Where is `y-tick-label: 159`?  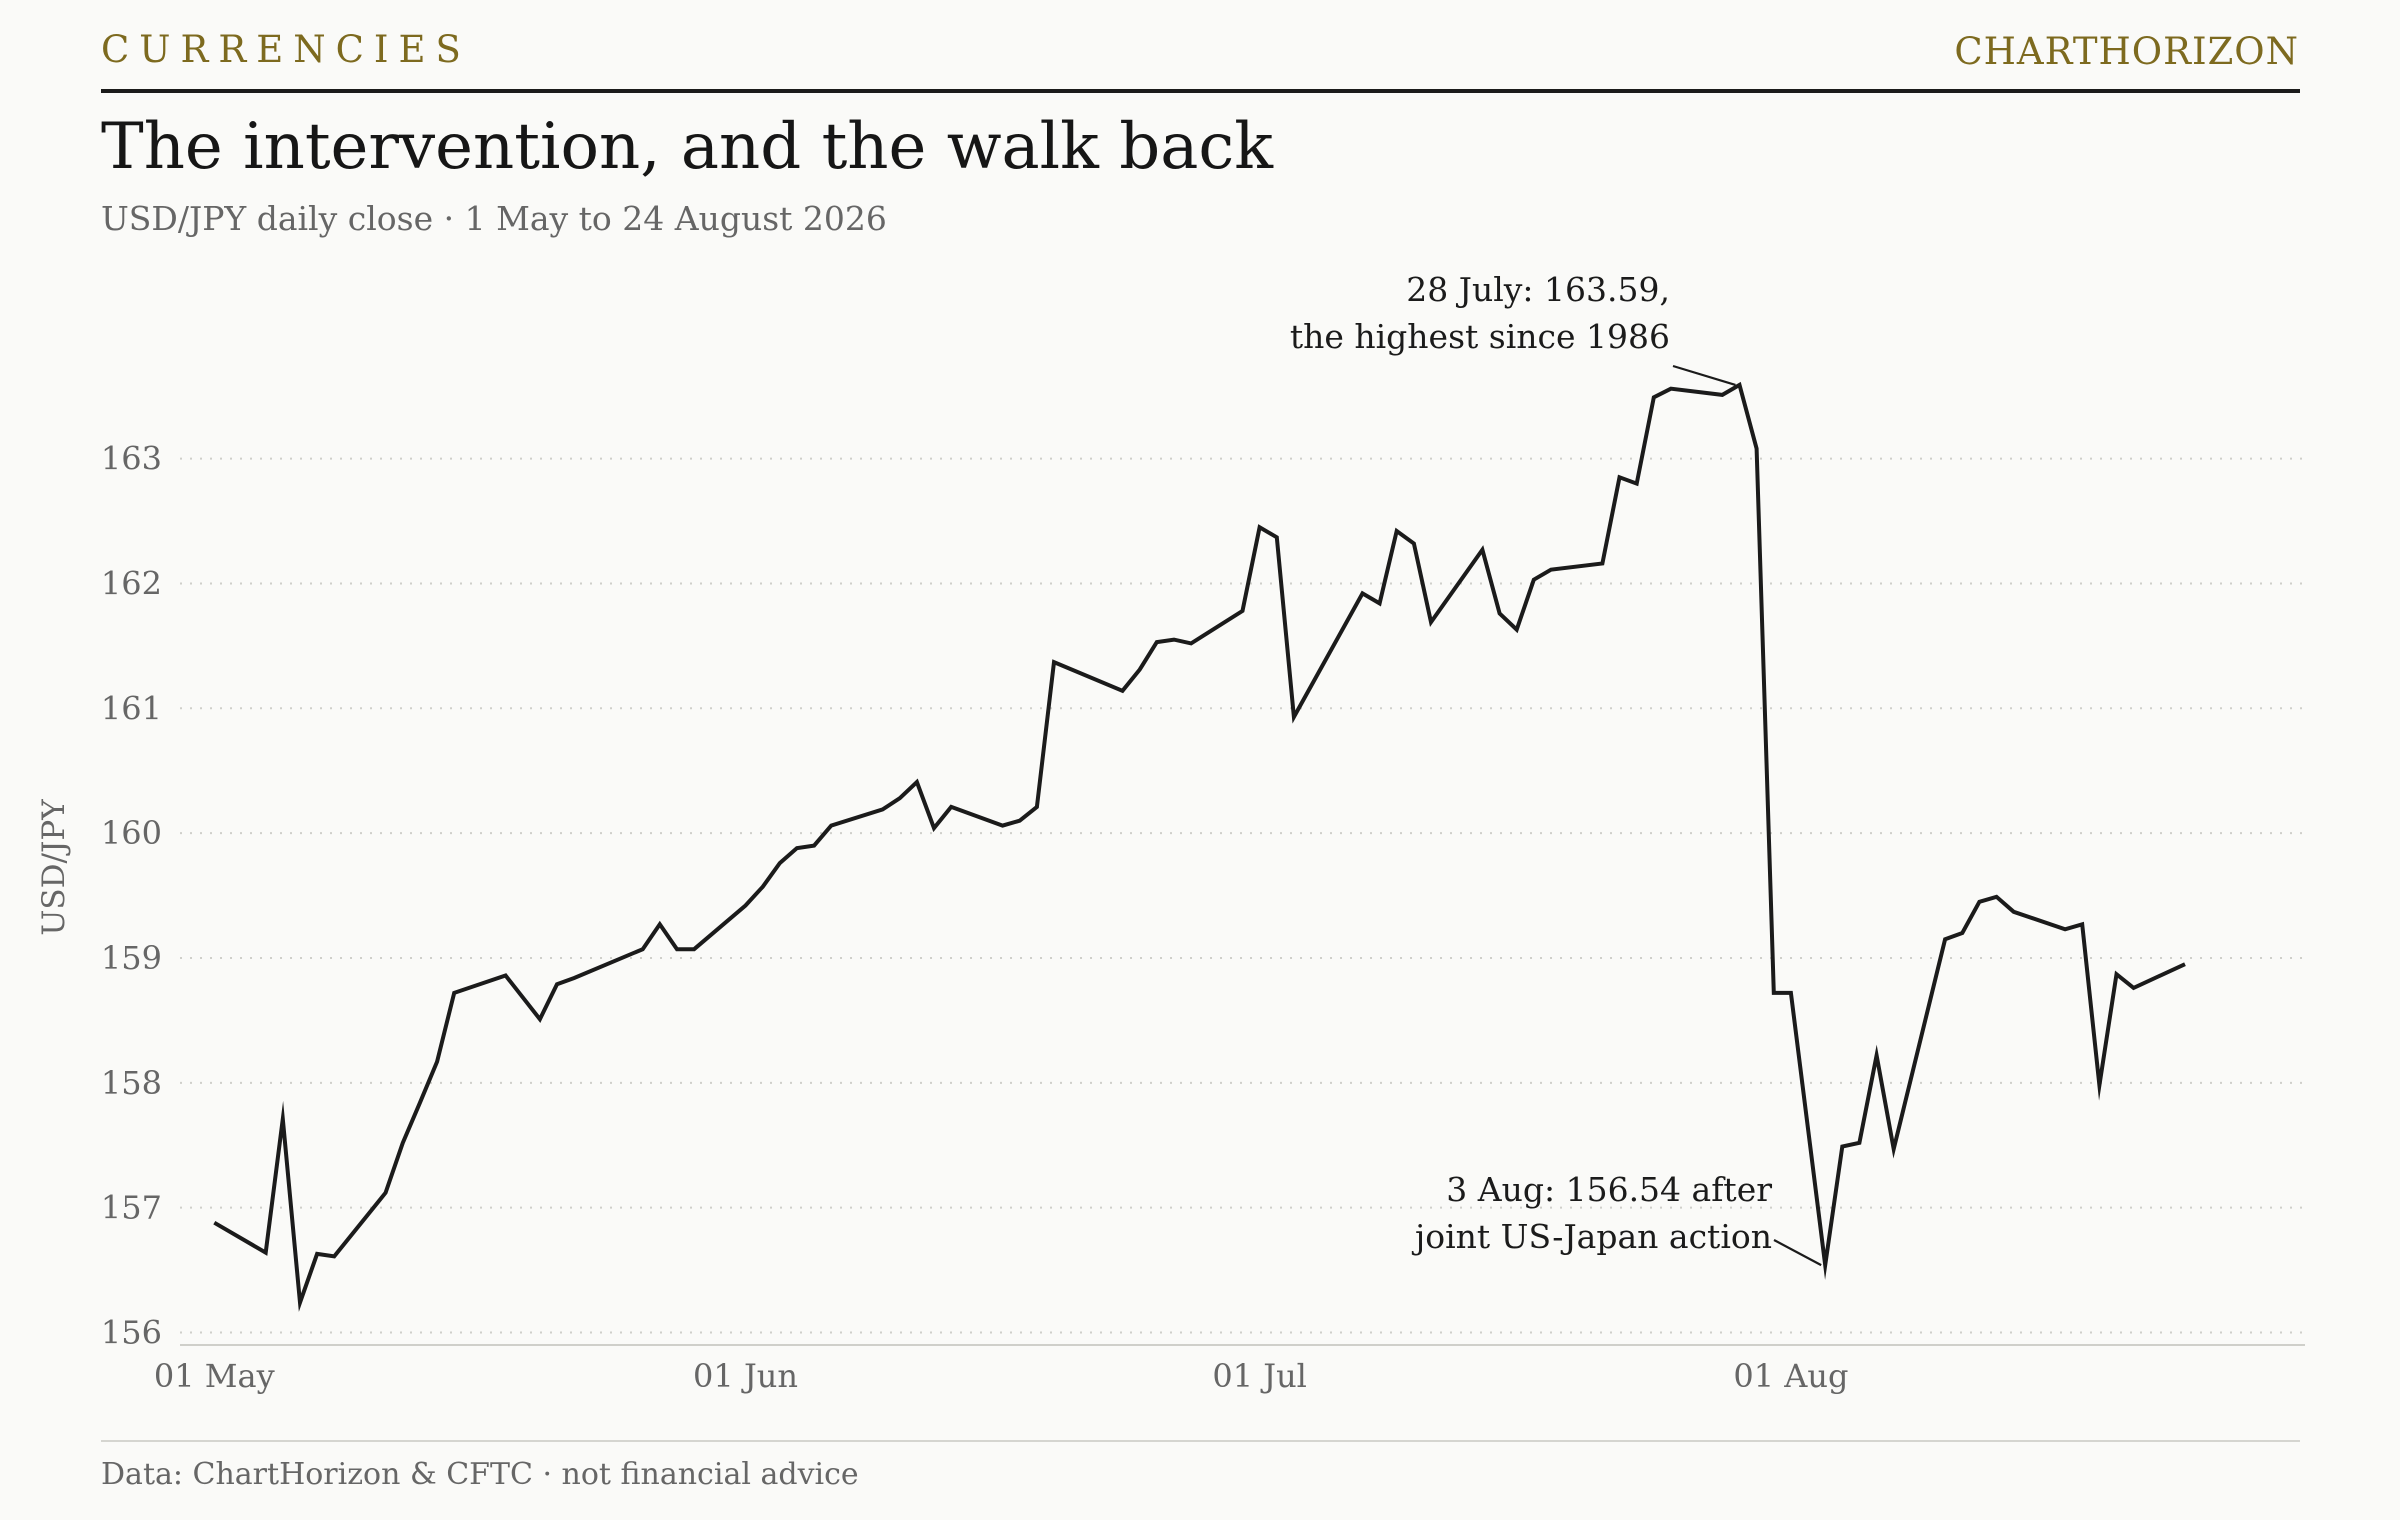 y-tick-label: 159 is located at coordinates (131, 958).